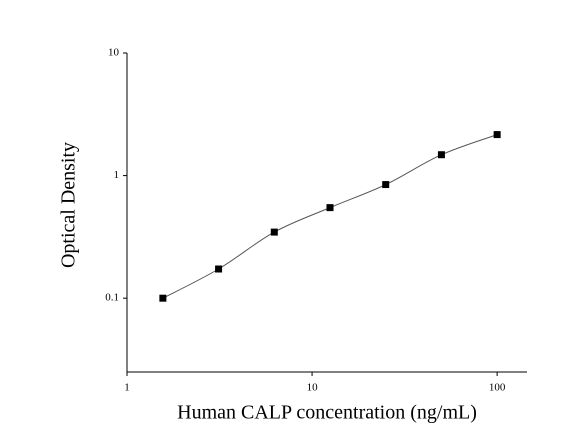 The image size is (582, 439). Describe the element at coordinates (69, 205) in the screenshot. I see `y-axis-label: Optical Density` at that location.